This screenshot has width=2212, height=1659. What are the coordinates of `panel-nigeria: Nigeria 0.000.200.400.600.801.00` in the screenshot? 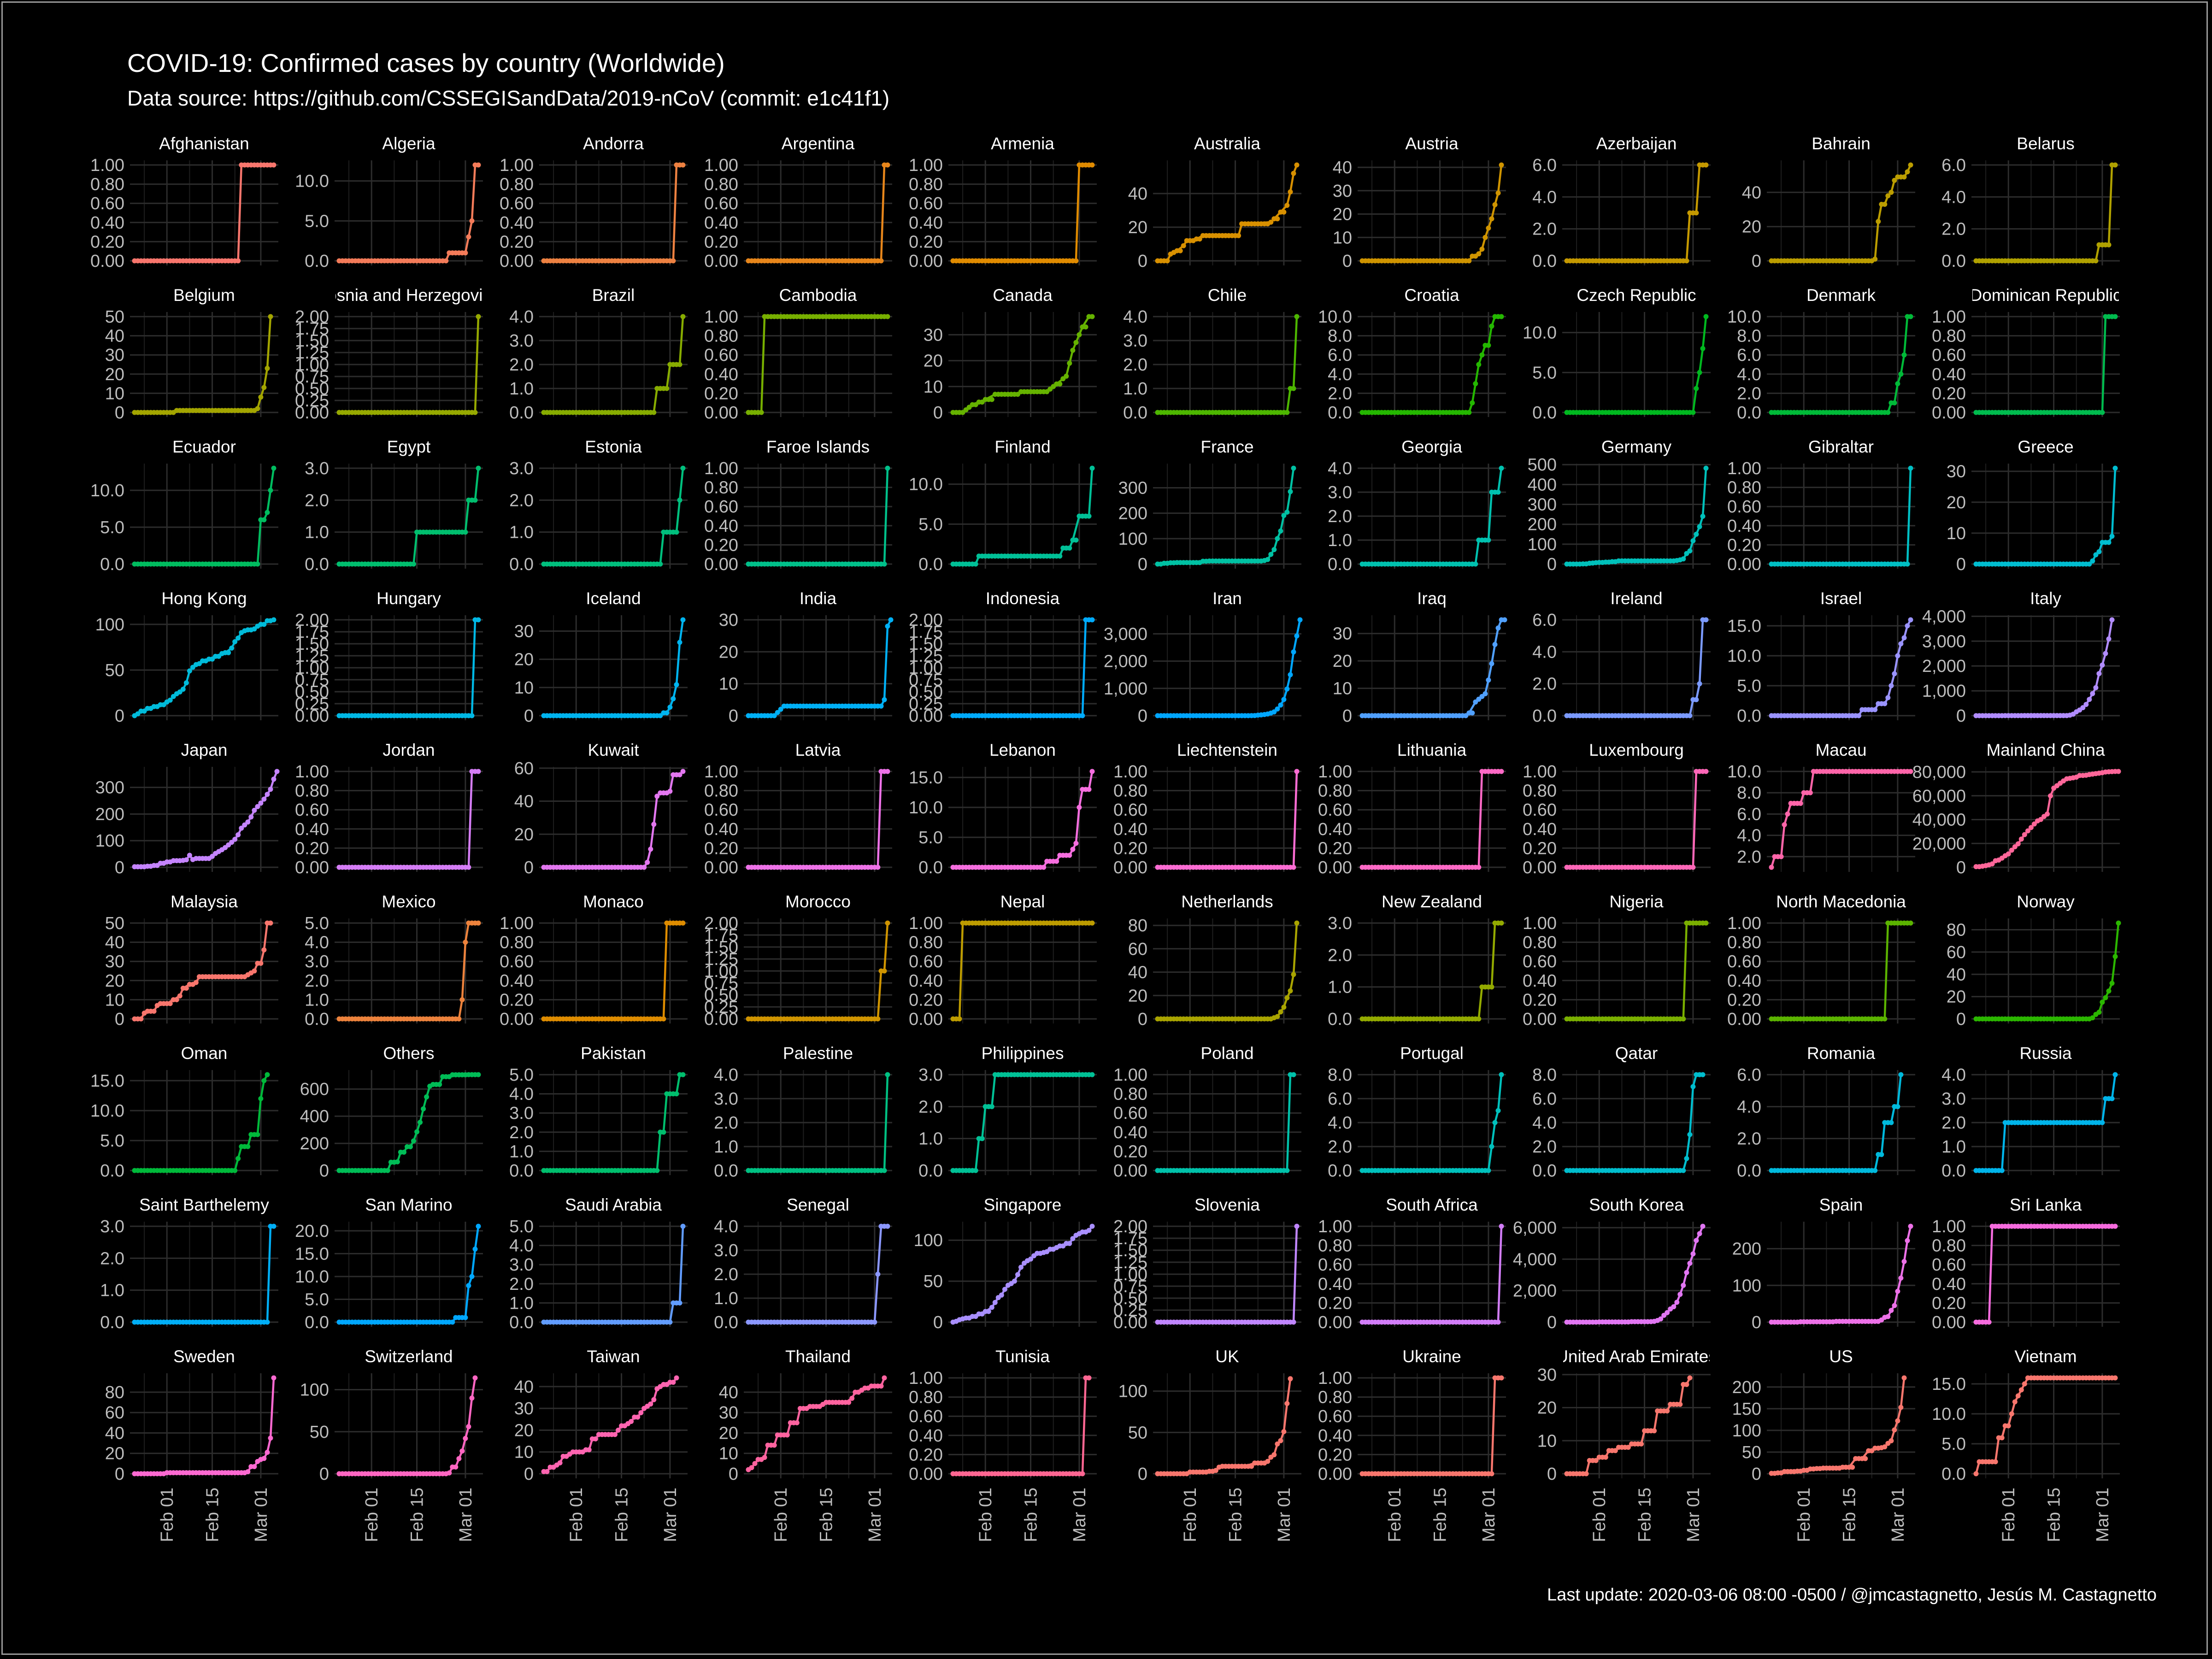 It's located at (1617, 960).